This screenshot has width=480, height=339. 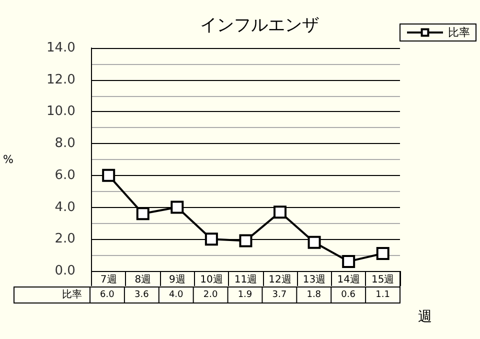 What do you see at coordinates (65, 239) in the screenshot?
I see `y-tick-label: 2.0` at bounding box center [65, 239].